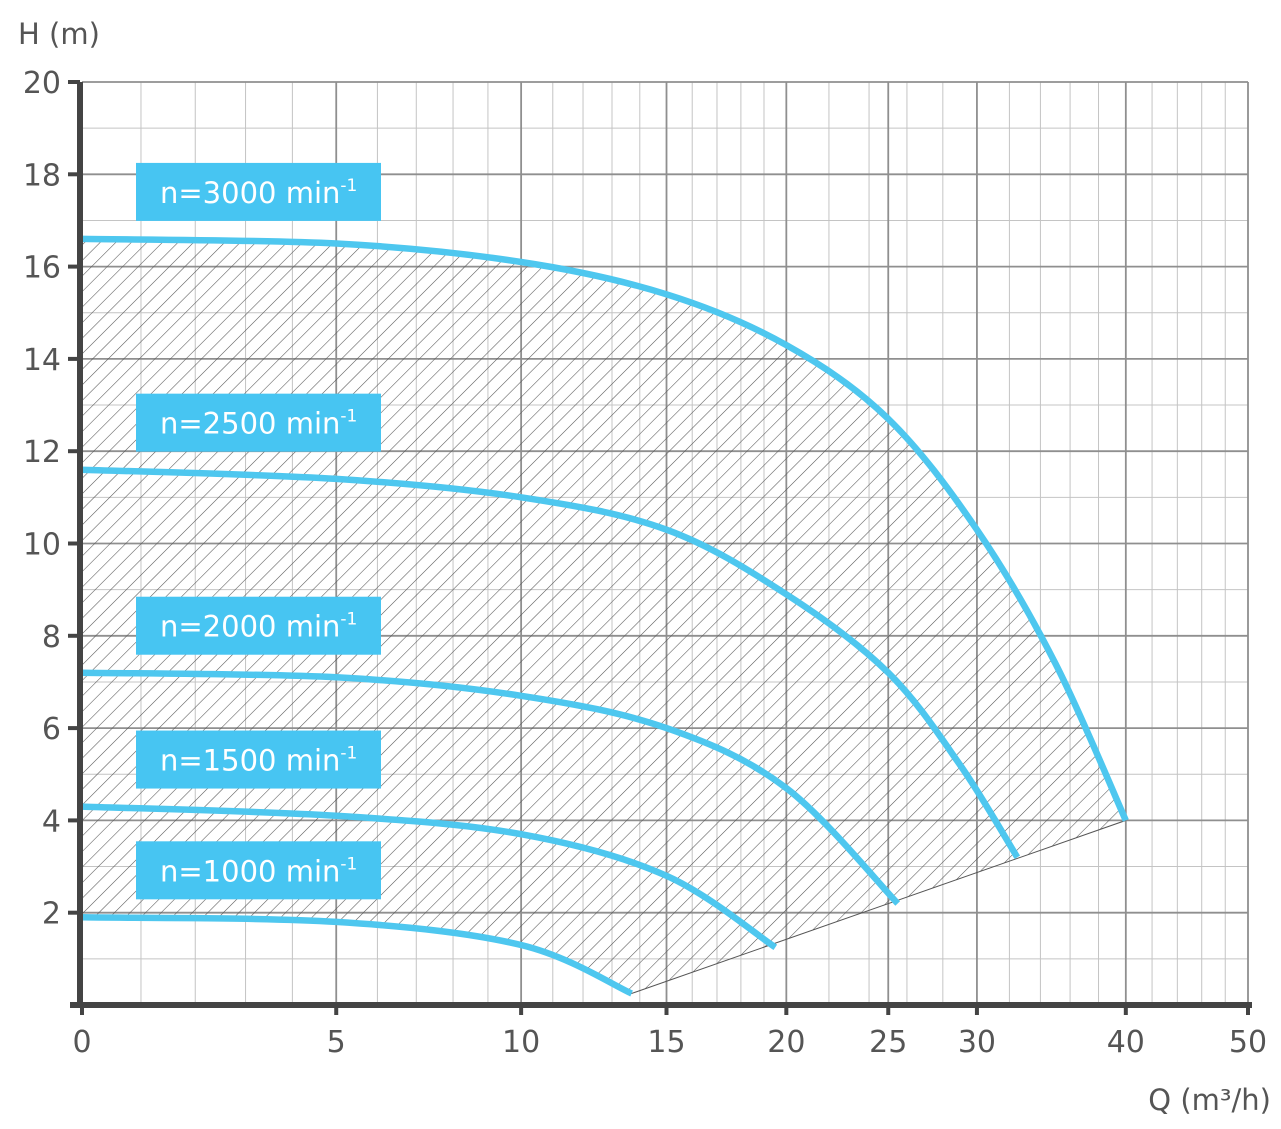  Describe the element at coordinates (786, 1042) in the screenshot. I see `x-tick-label: 20` at that location.